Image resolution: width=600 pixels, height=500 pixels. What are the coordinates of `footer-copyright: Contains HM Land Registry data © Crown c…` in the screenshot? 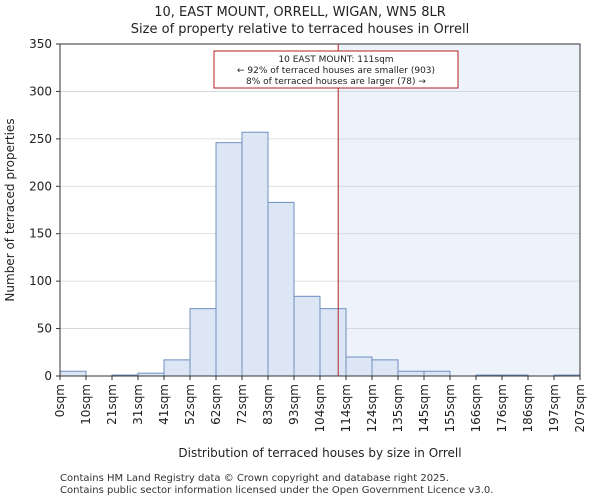 It's located at (254, 478).